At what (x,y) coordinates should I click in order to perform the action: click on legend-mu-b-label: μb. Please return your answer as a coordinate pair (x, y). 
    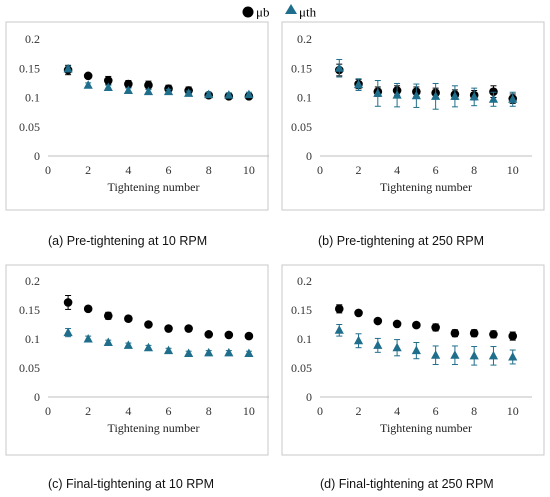
    Looking at the image, I should click on (262, 12).